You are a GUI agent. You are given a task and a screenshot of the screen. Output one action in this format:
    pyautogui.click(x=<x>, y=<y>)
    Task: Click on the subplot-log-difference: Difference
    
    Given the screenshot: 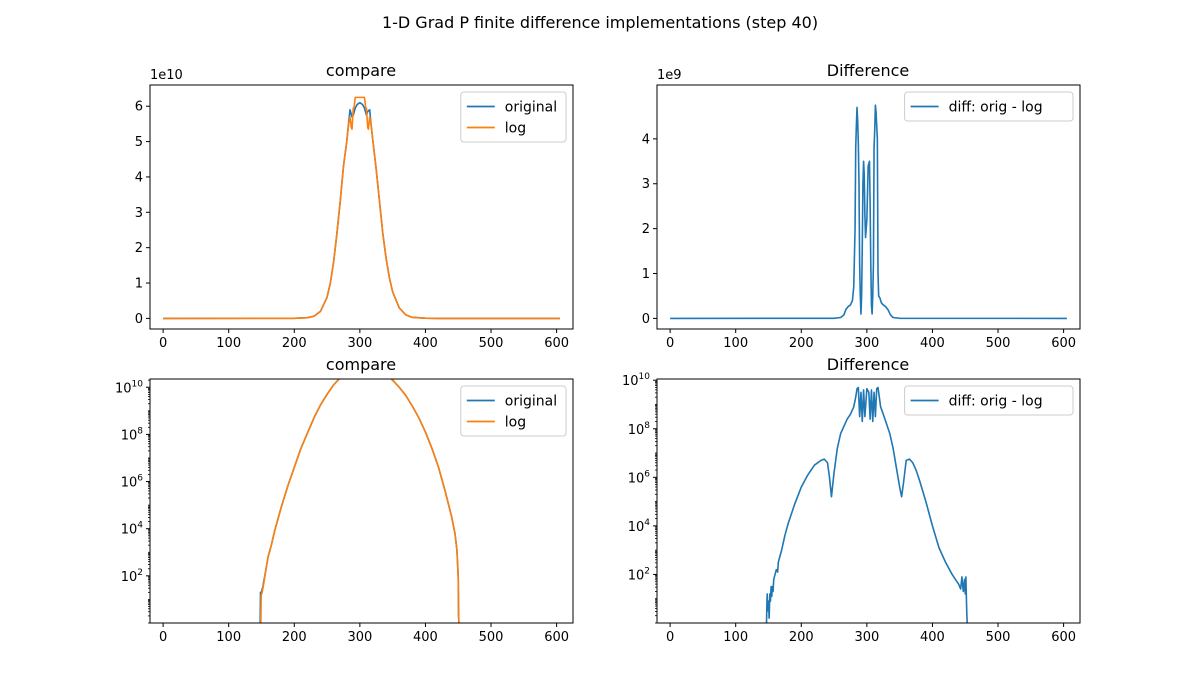 What is the action you would take?
    pyautogui.click(x=868, y=364)
    